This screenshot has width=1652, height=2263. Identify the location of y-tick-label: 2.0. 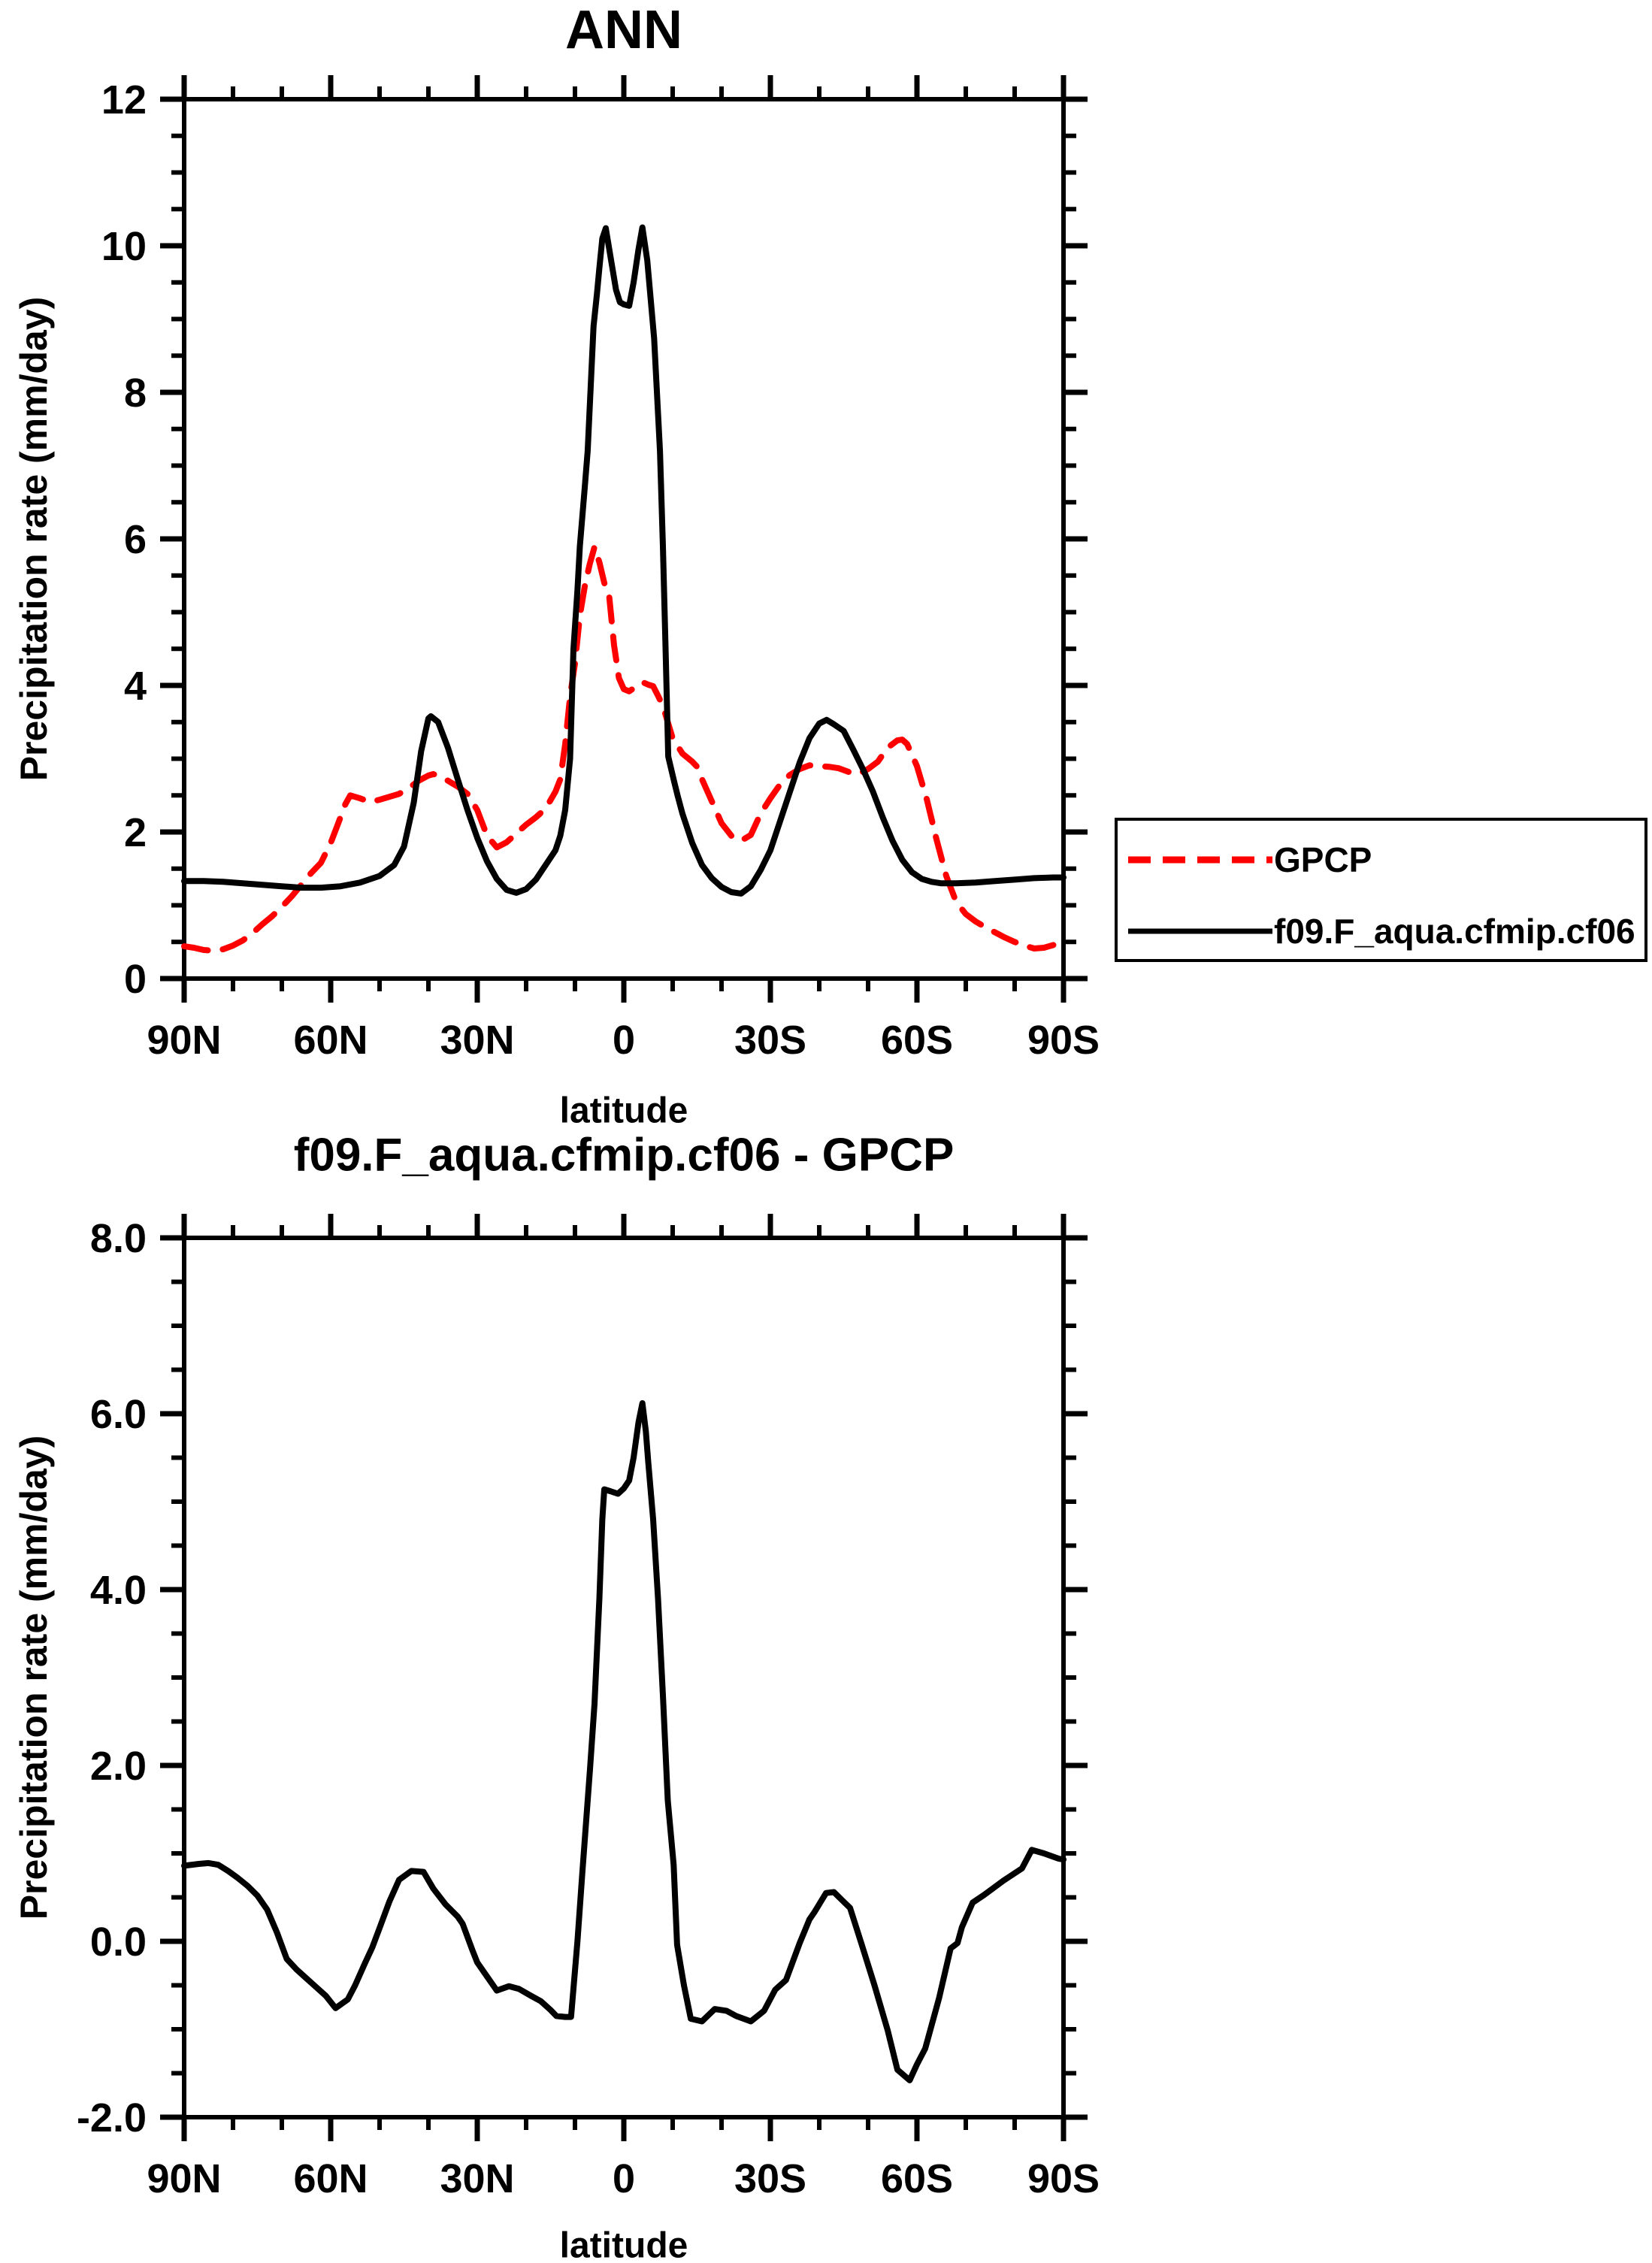
(119, 1766).